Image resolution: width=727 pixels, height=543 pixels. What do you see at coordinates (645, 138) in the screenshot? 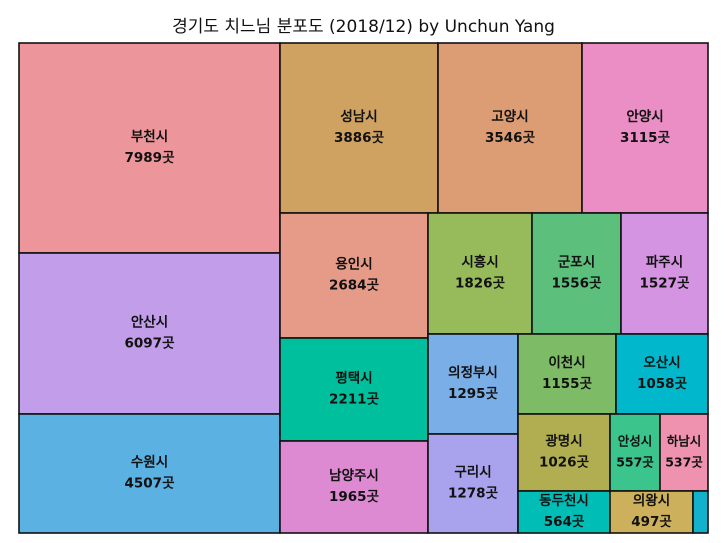
I see `treemap-label-value: 3115곳` at bounding box center [645, 138].